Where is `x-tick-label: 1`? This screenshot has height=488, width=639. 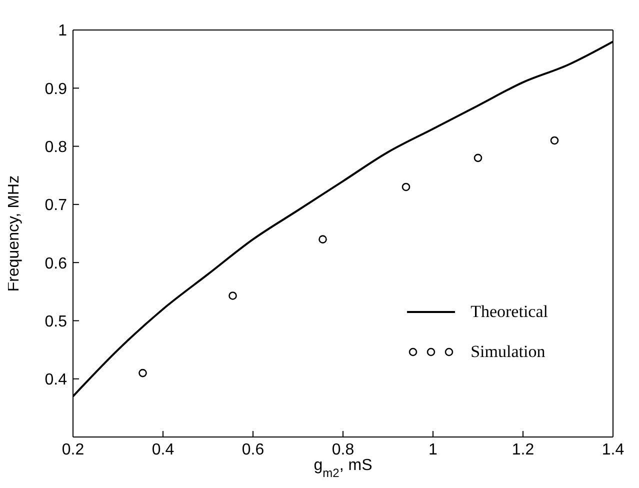
x-tick-label: 1 is located at coordinates (433, 449).